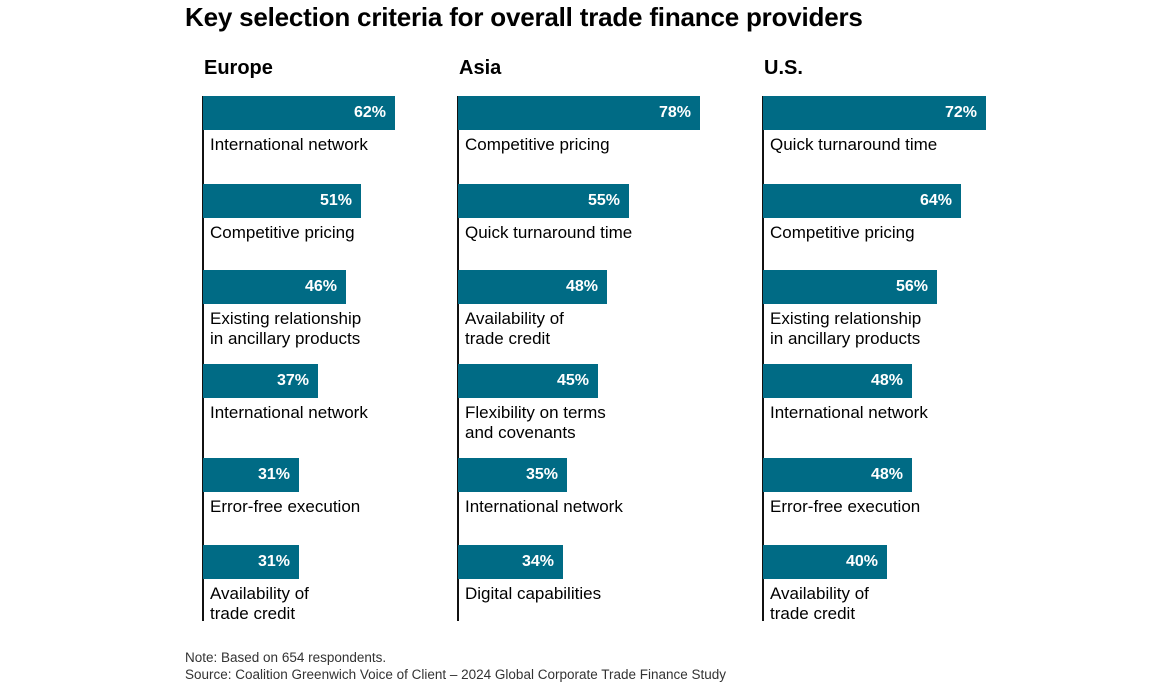  What do you see at coordinates (935, 200) in the screenshot?
I see `bar-value-label: 64%` at bounding box center [935, 200].